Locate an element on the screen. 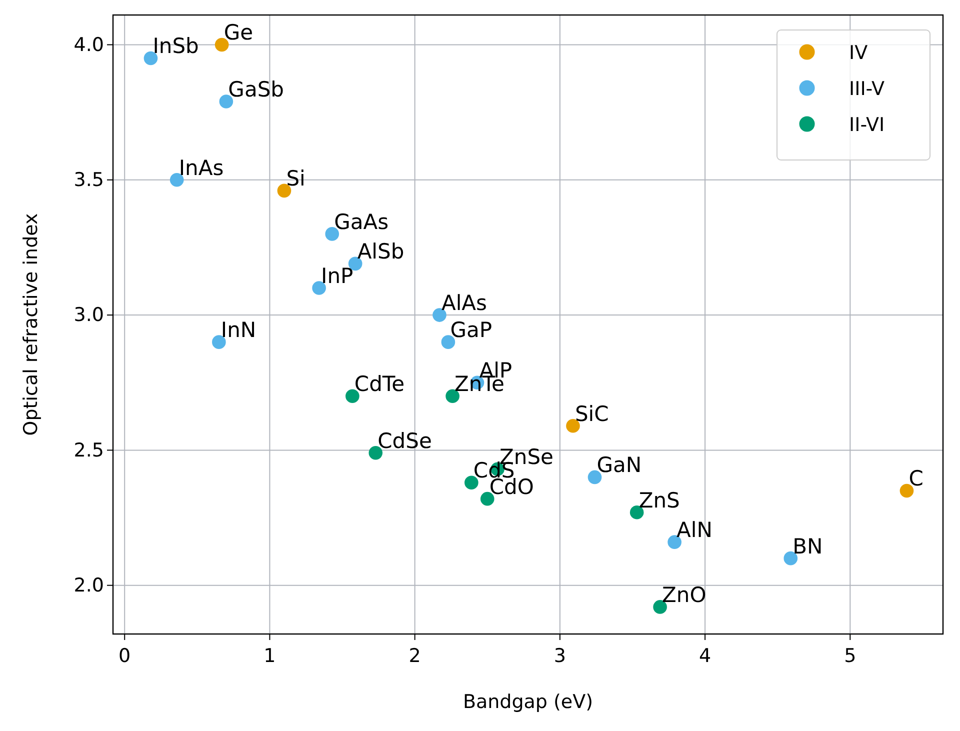 Image resolution: width=960 pixels, height=731 pixels. annotation: Ge is located at coordinates (239, 32).